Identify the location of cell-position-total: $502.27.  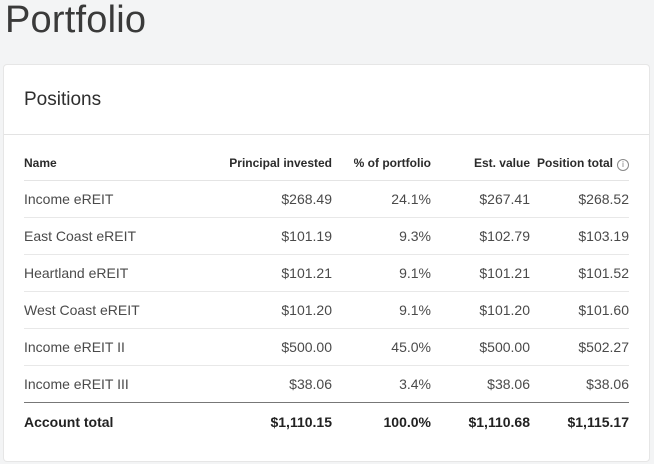
(579, 347).